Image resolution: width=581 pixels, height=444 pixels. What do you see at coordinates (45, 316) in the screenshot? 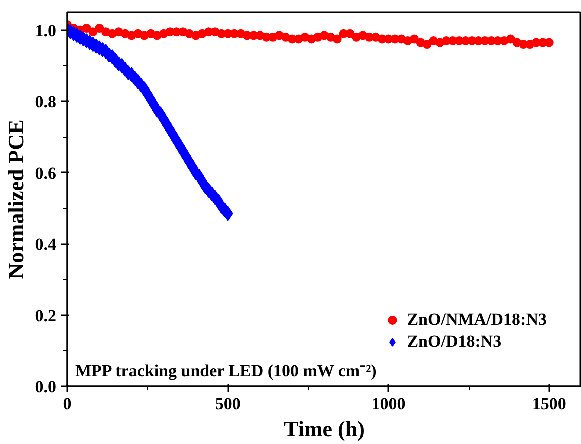
I see `y-tick-label: 0.2` at bounding box center [45, 316].